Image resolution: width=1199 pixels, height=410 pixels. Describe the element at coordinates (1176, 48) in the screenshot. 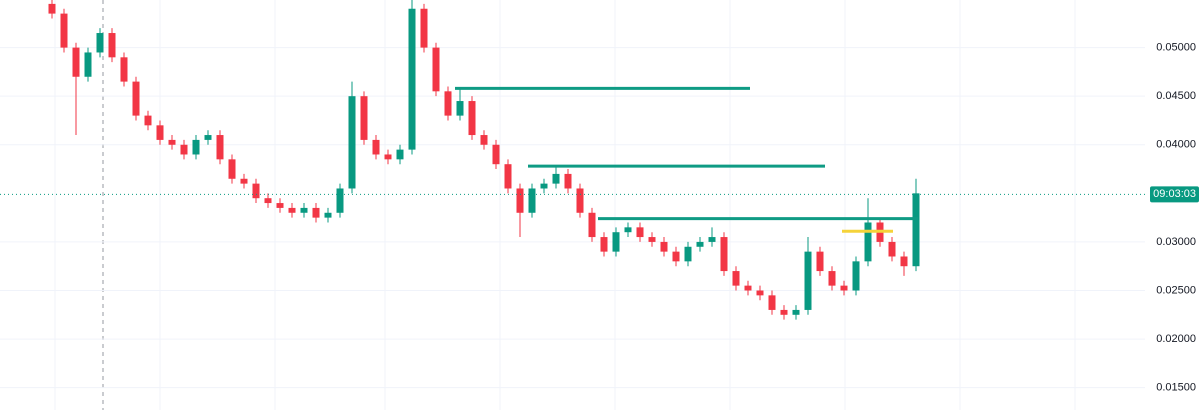

I see `y-tick-label: 0.05000` at that location.